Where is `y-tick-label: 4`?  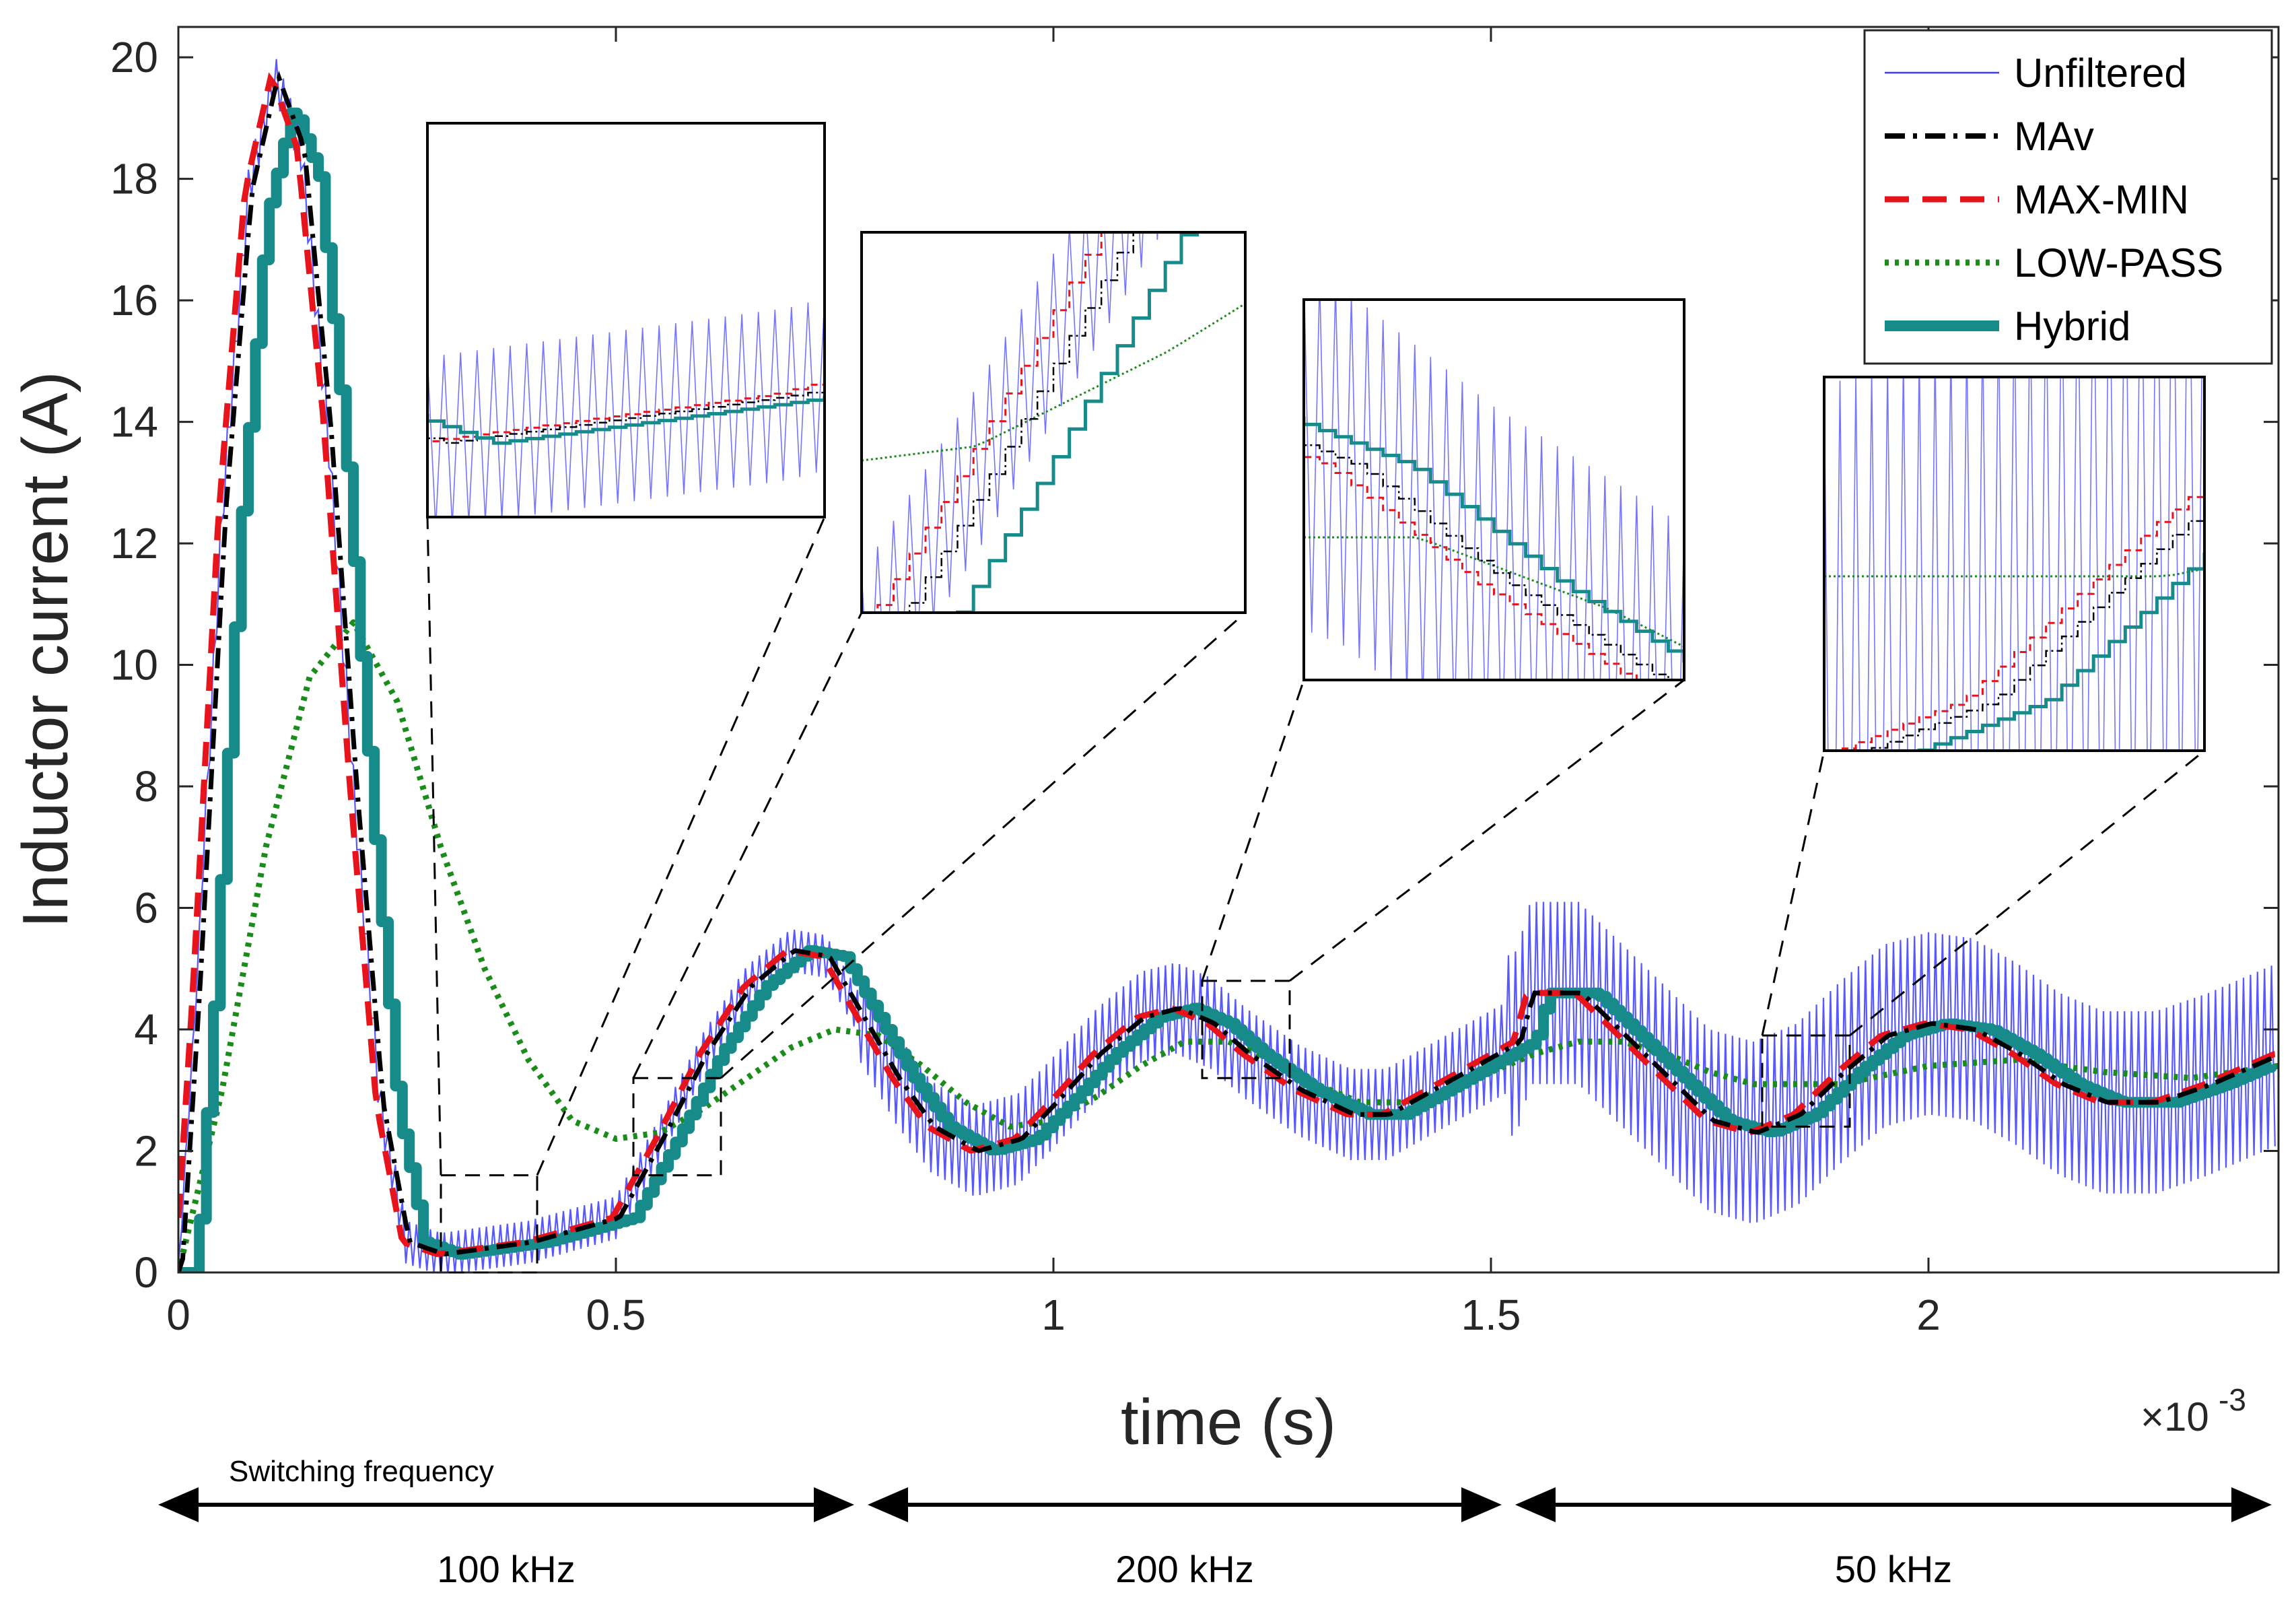 y-tick-label: 4 is located at coordinates (146, 1030).